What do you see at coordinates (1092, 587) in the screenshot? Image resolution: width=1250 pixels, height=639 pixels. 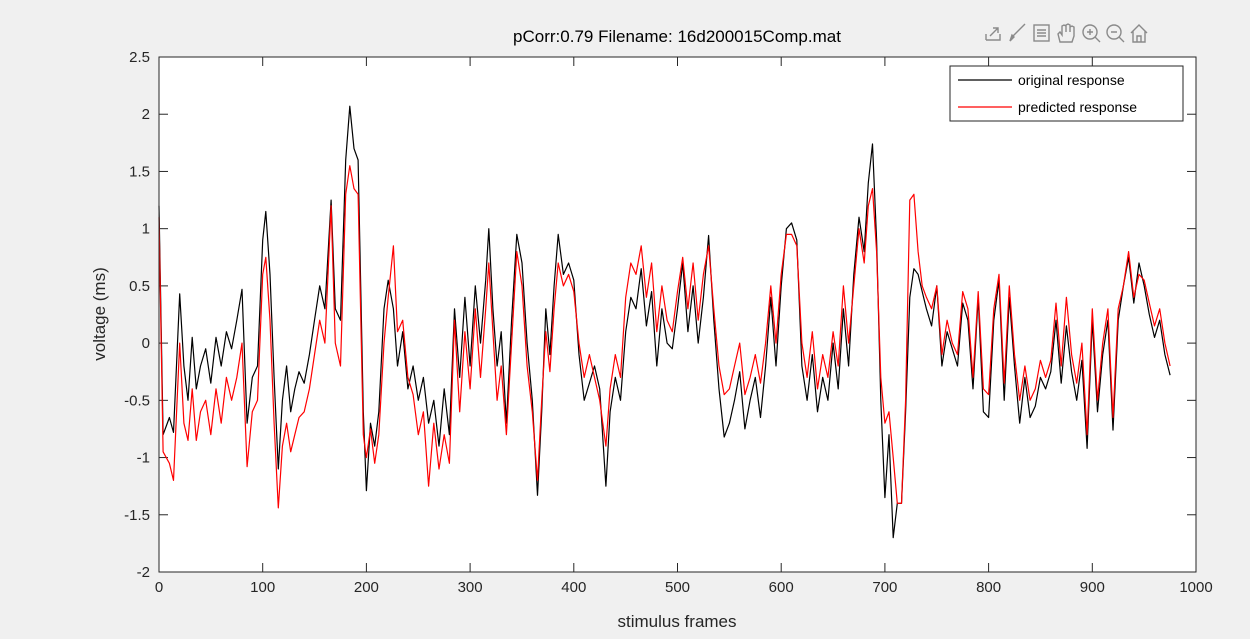 I see `x-tick-label: 900` at bounding box center [1092, 587].